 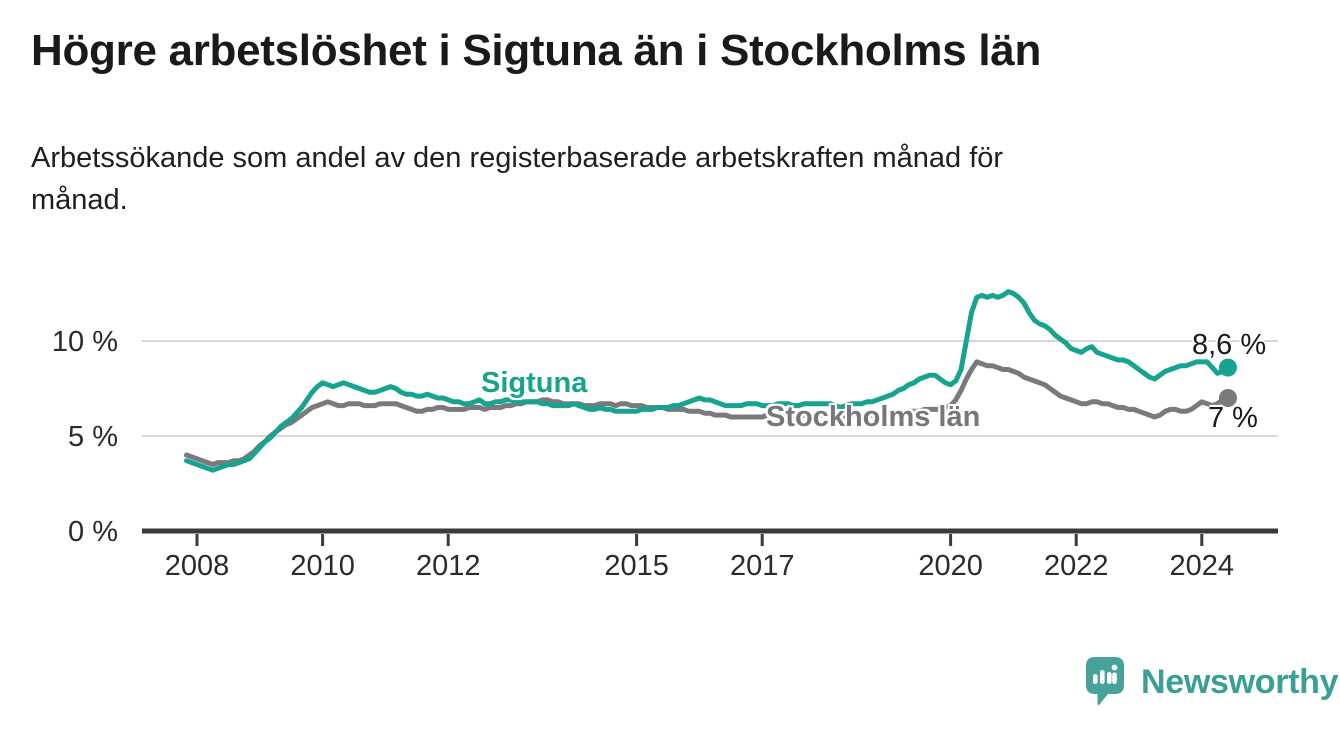 I want to click on x-tick-label: 2008, so click(x=197, y=566).